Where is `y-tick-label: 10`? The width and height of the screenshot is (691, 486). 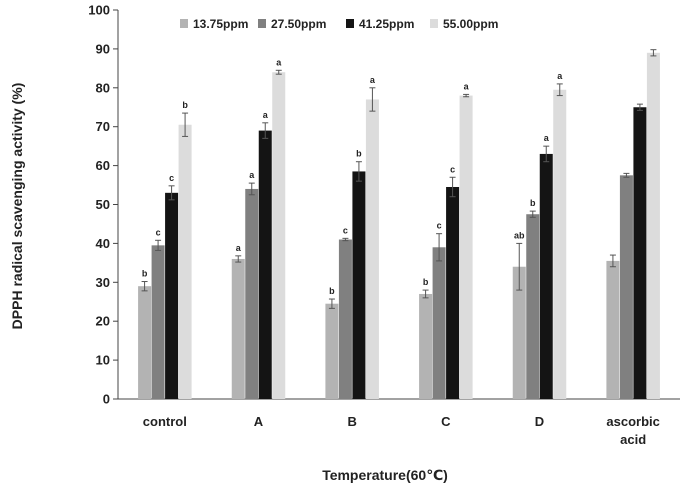 y-tick-label: 10 is located at coordinates (103, 360).